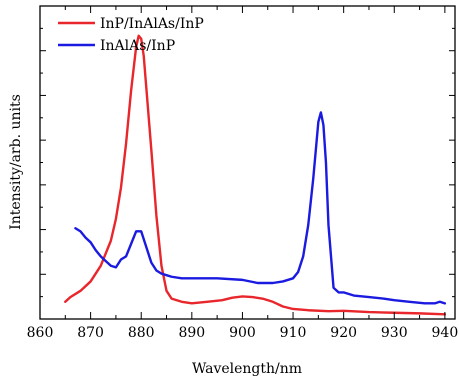 This screenshot has height=380, width=459. Describe the element at coordinates (40, 333) in the screenshot. I see `x-tick-label: 860` at that location.